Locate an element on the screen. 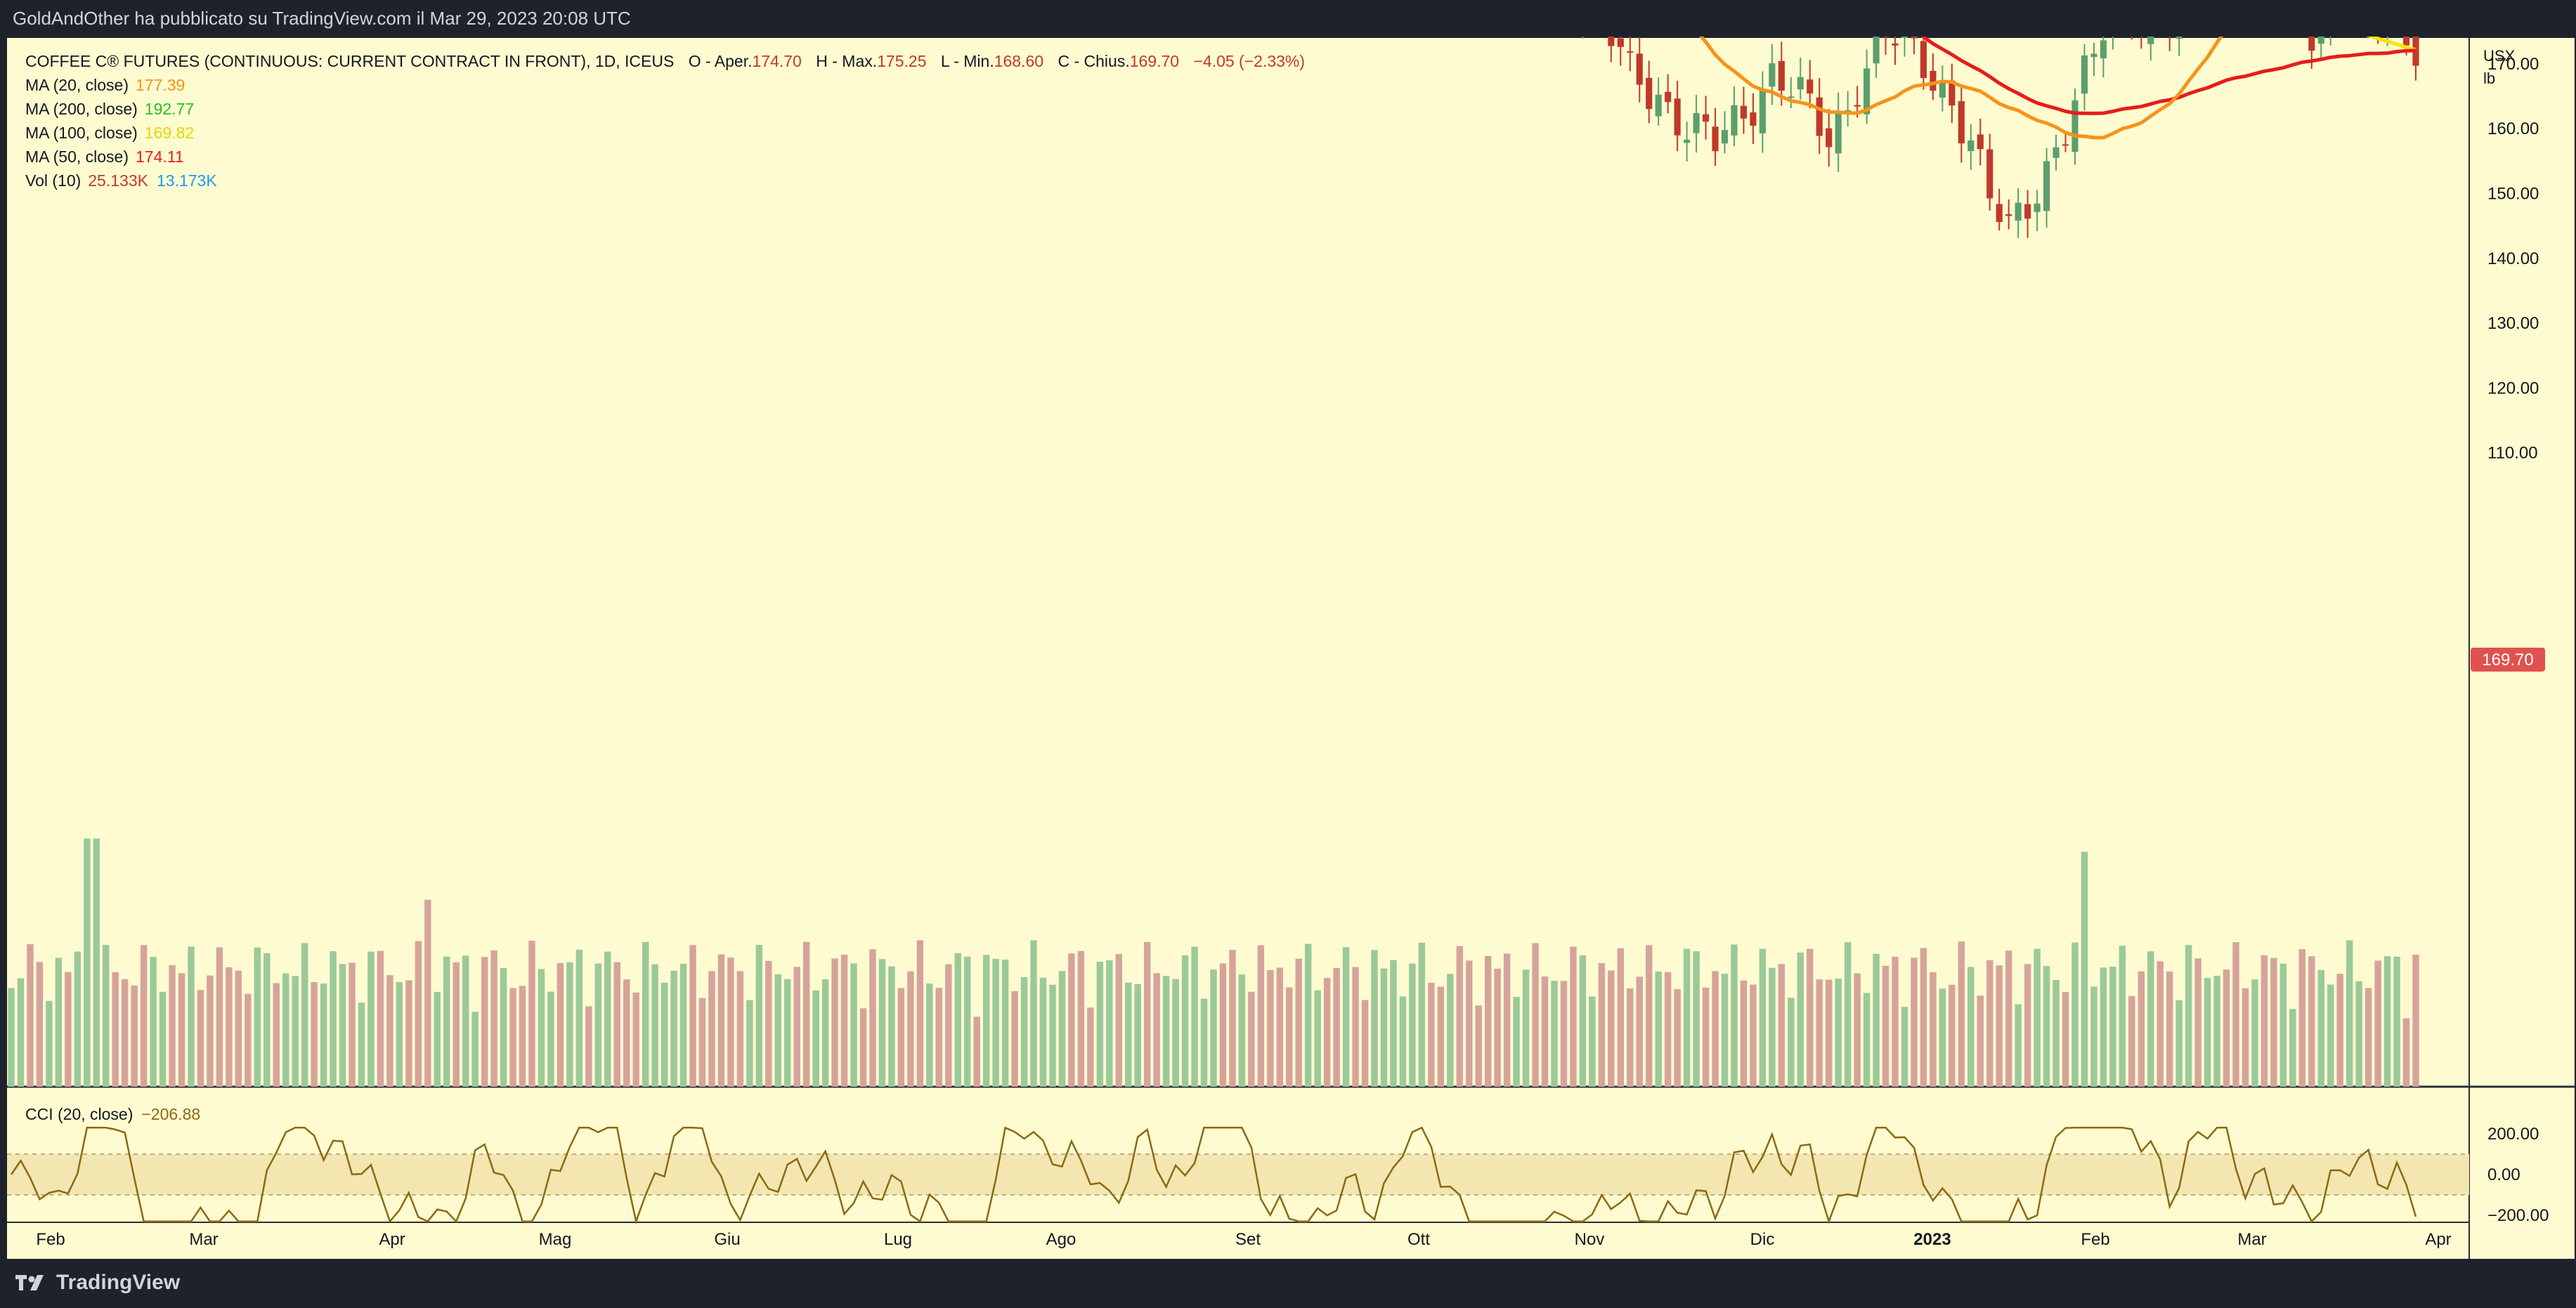  unit-label: lb is located at coordinates (2489, 78).